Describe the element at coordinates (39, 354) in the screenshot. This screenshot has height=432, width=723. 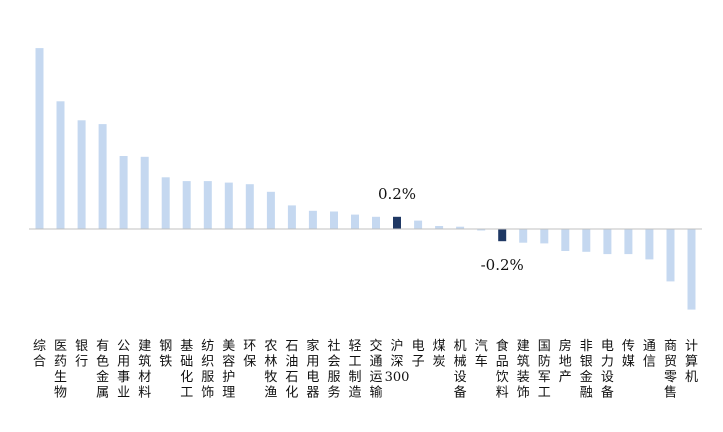
I see `category-label-综合: 综合` at that location.